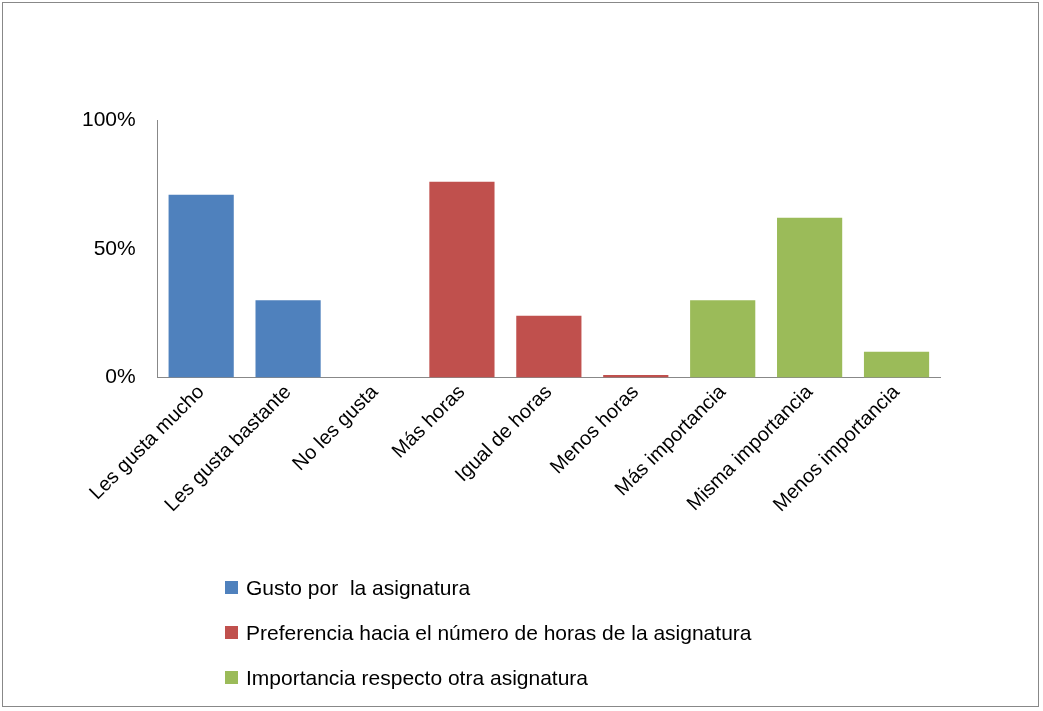  Describe the element at coordinates (417, 677) in the screenshot. I see `legend-label: Importancia respecto otra asignatura` at that location.